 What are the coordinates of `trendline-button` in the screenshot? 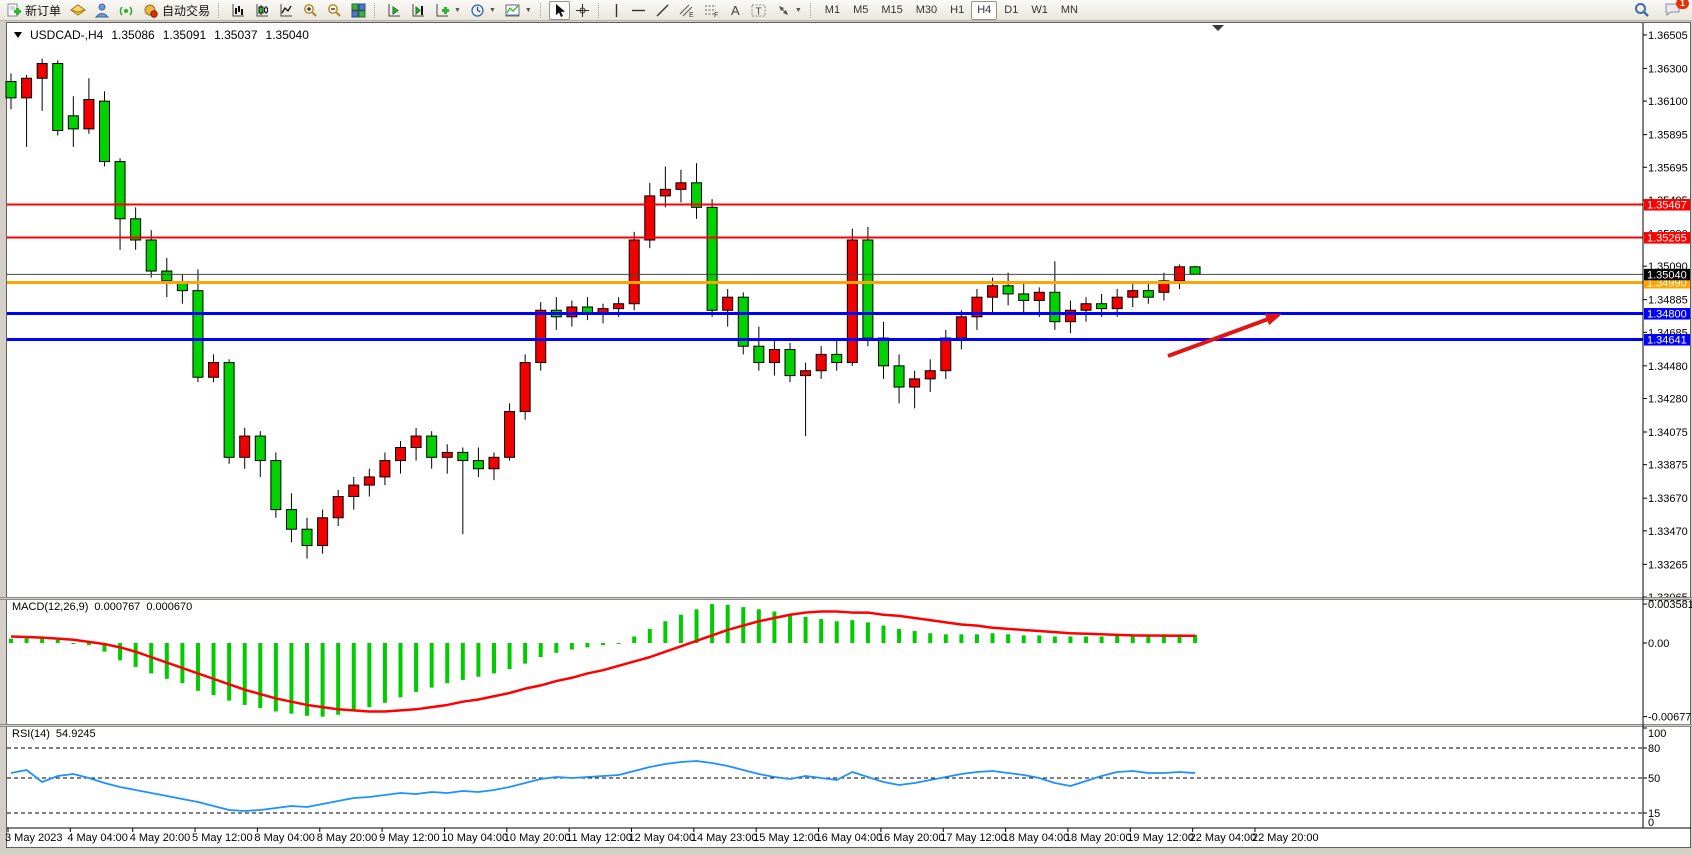 It's located at (662, 10).